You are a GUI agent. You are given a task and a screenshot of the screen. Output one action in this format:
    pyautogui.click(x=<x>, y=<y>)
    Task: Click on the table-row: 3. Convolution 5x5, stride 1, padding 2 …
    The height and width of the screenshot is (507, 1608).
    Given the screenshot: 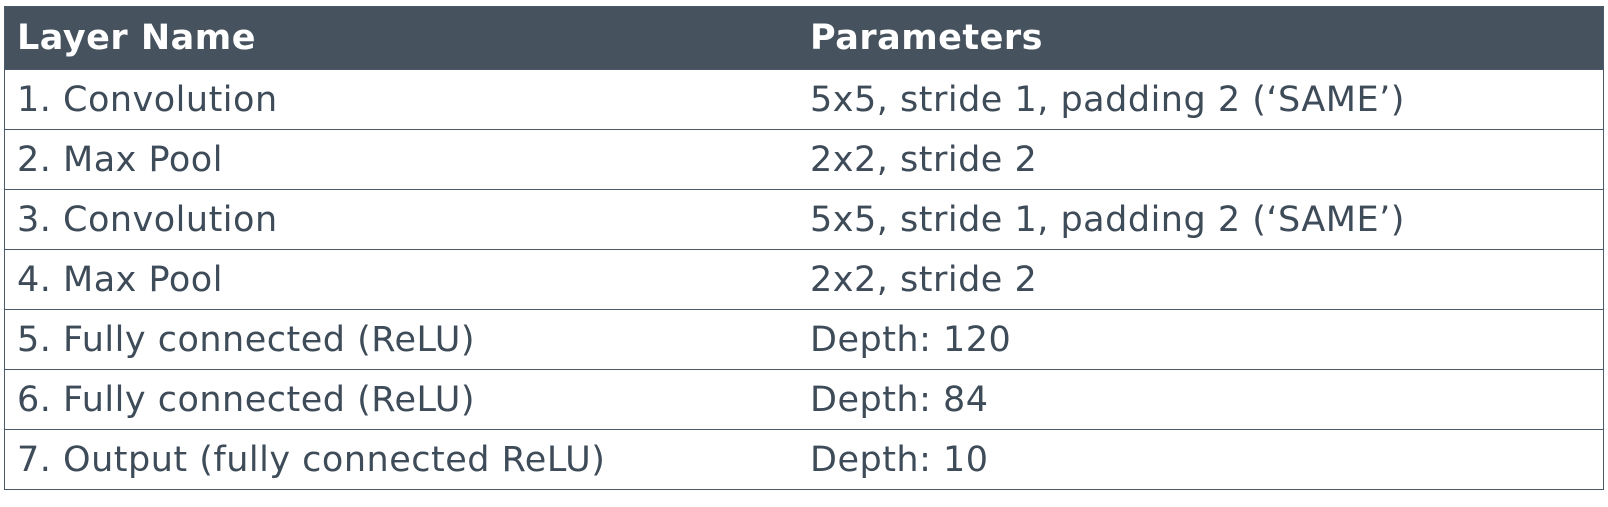 What is the action you would take?
    pyautogui.click(x=804, y=219)
    